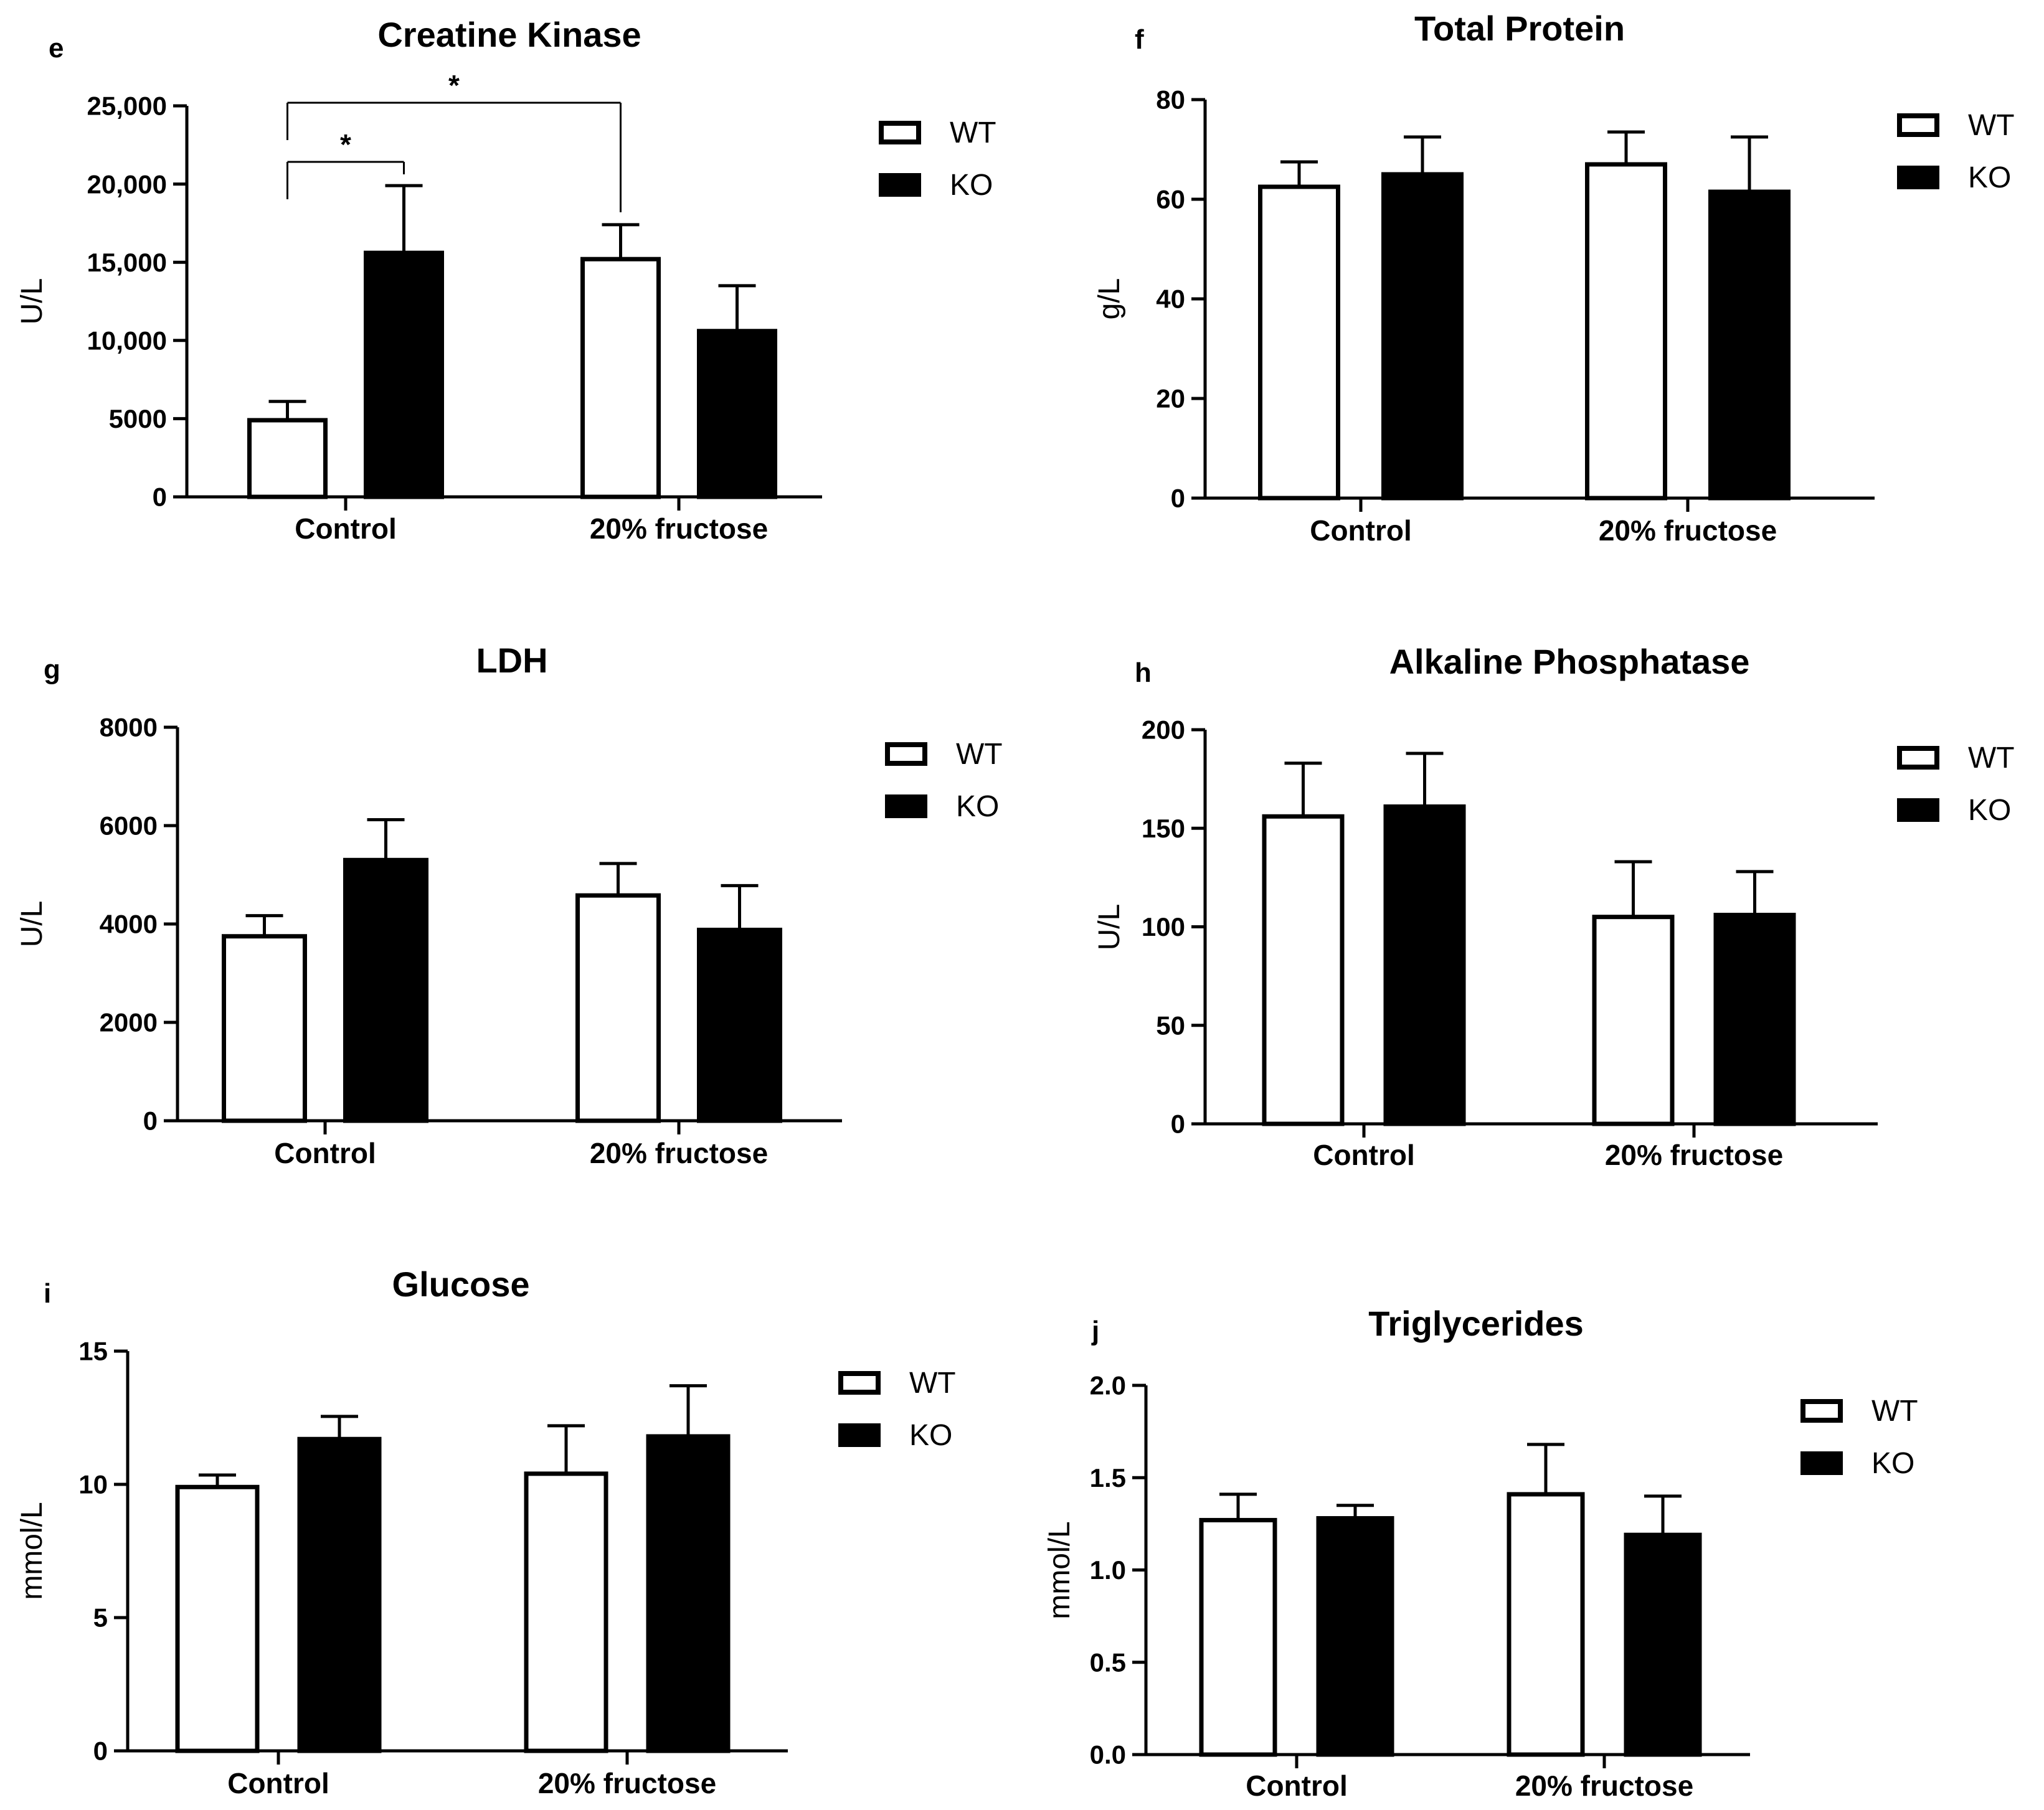 The height and width of the screenshot is (1810, 2044). What do you see at coordinates (509, 34) in the screenshot?
I see `chart-title: Creatine Kinase` at bounding box center [509, 34].